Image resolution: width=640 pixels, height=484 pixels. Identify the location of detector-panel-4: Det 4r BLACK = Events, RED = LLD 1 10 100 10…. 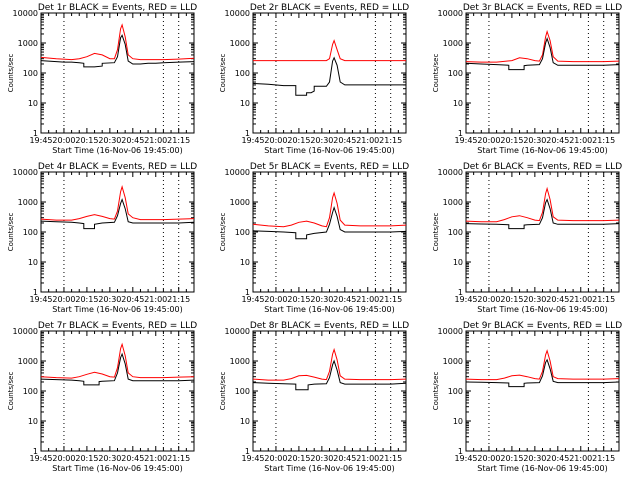
(102, 238).